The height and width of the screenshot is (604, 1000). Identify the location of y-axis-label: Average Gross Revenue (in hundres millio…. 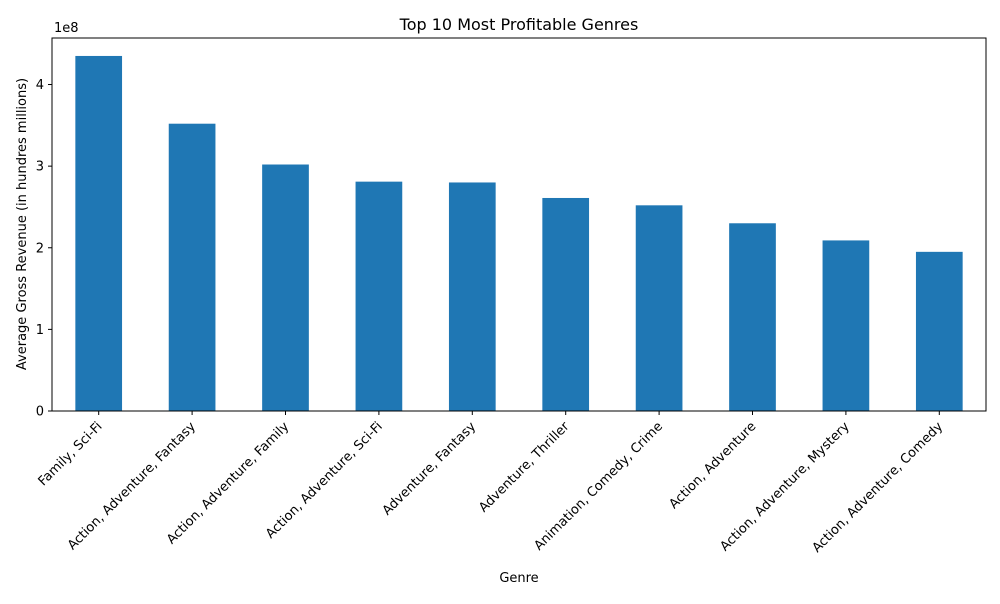
(22, 224).